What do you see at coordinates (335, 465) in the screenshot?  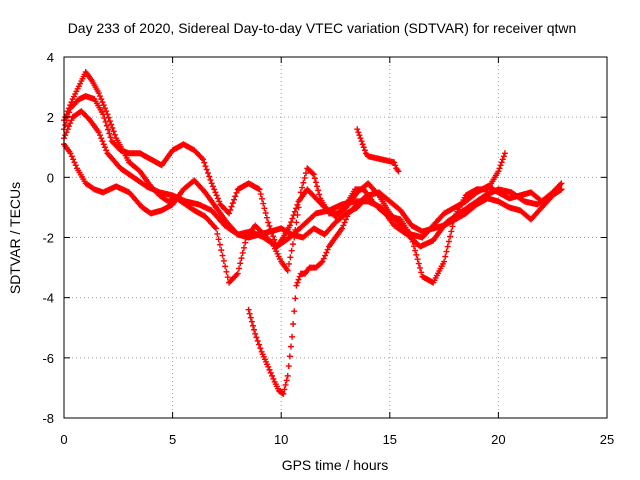 I see `x-axis-label: GPS time / hours` at bounding box center [335, 465].